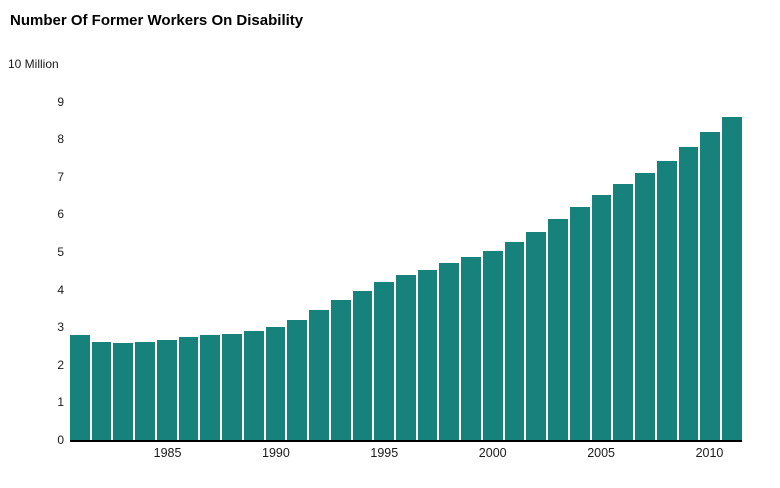 The image size is (780, 488). I want to click on bar-1996, so click(406, 357).